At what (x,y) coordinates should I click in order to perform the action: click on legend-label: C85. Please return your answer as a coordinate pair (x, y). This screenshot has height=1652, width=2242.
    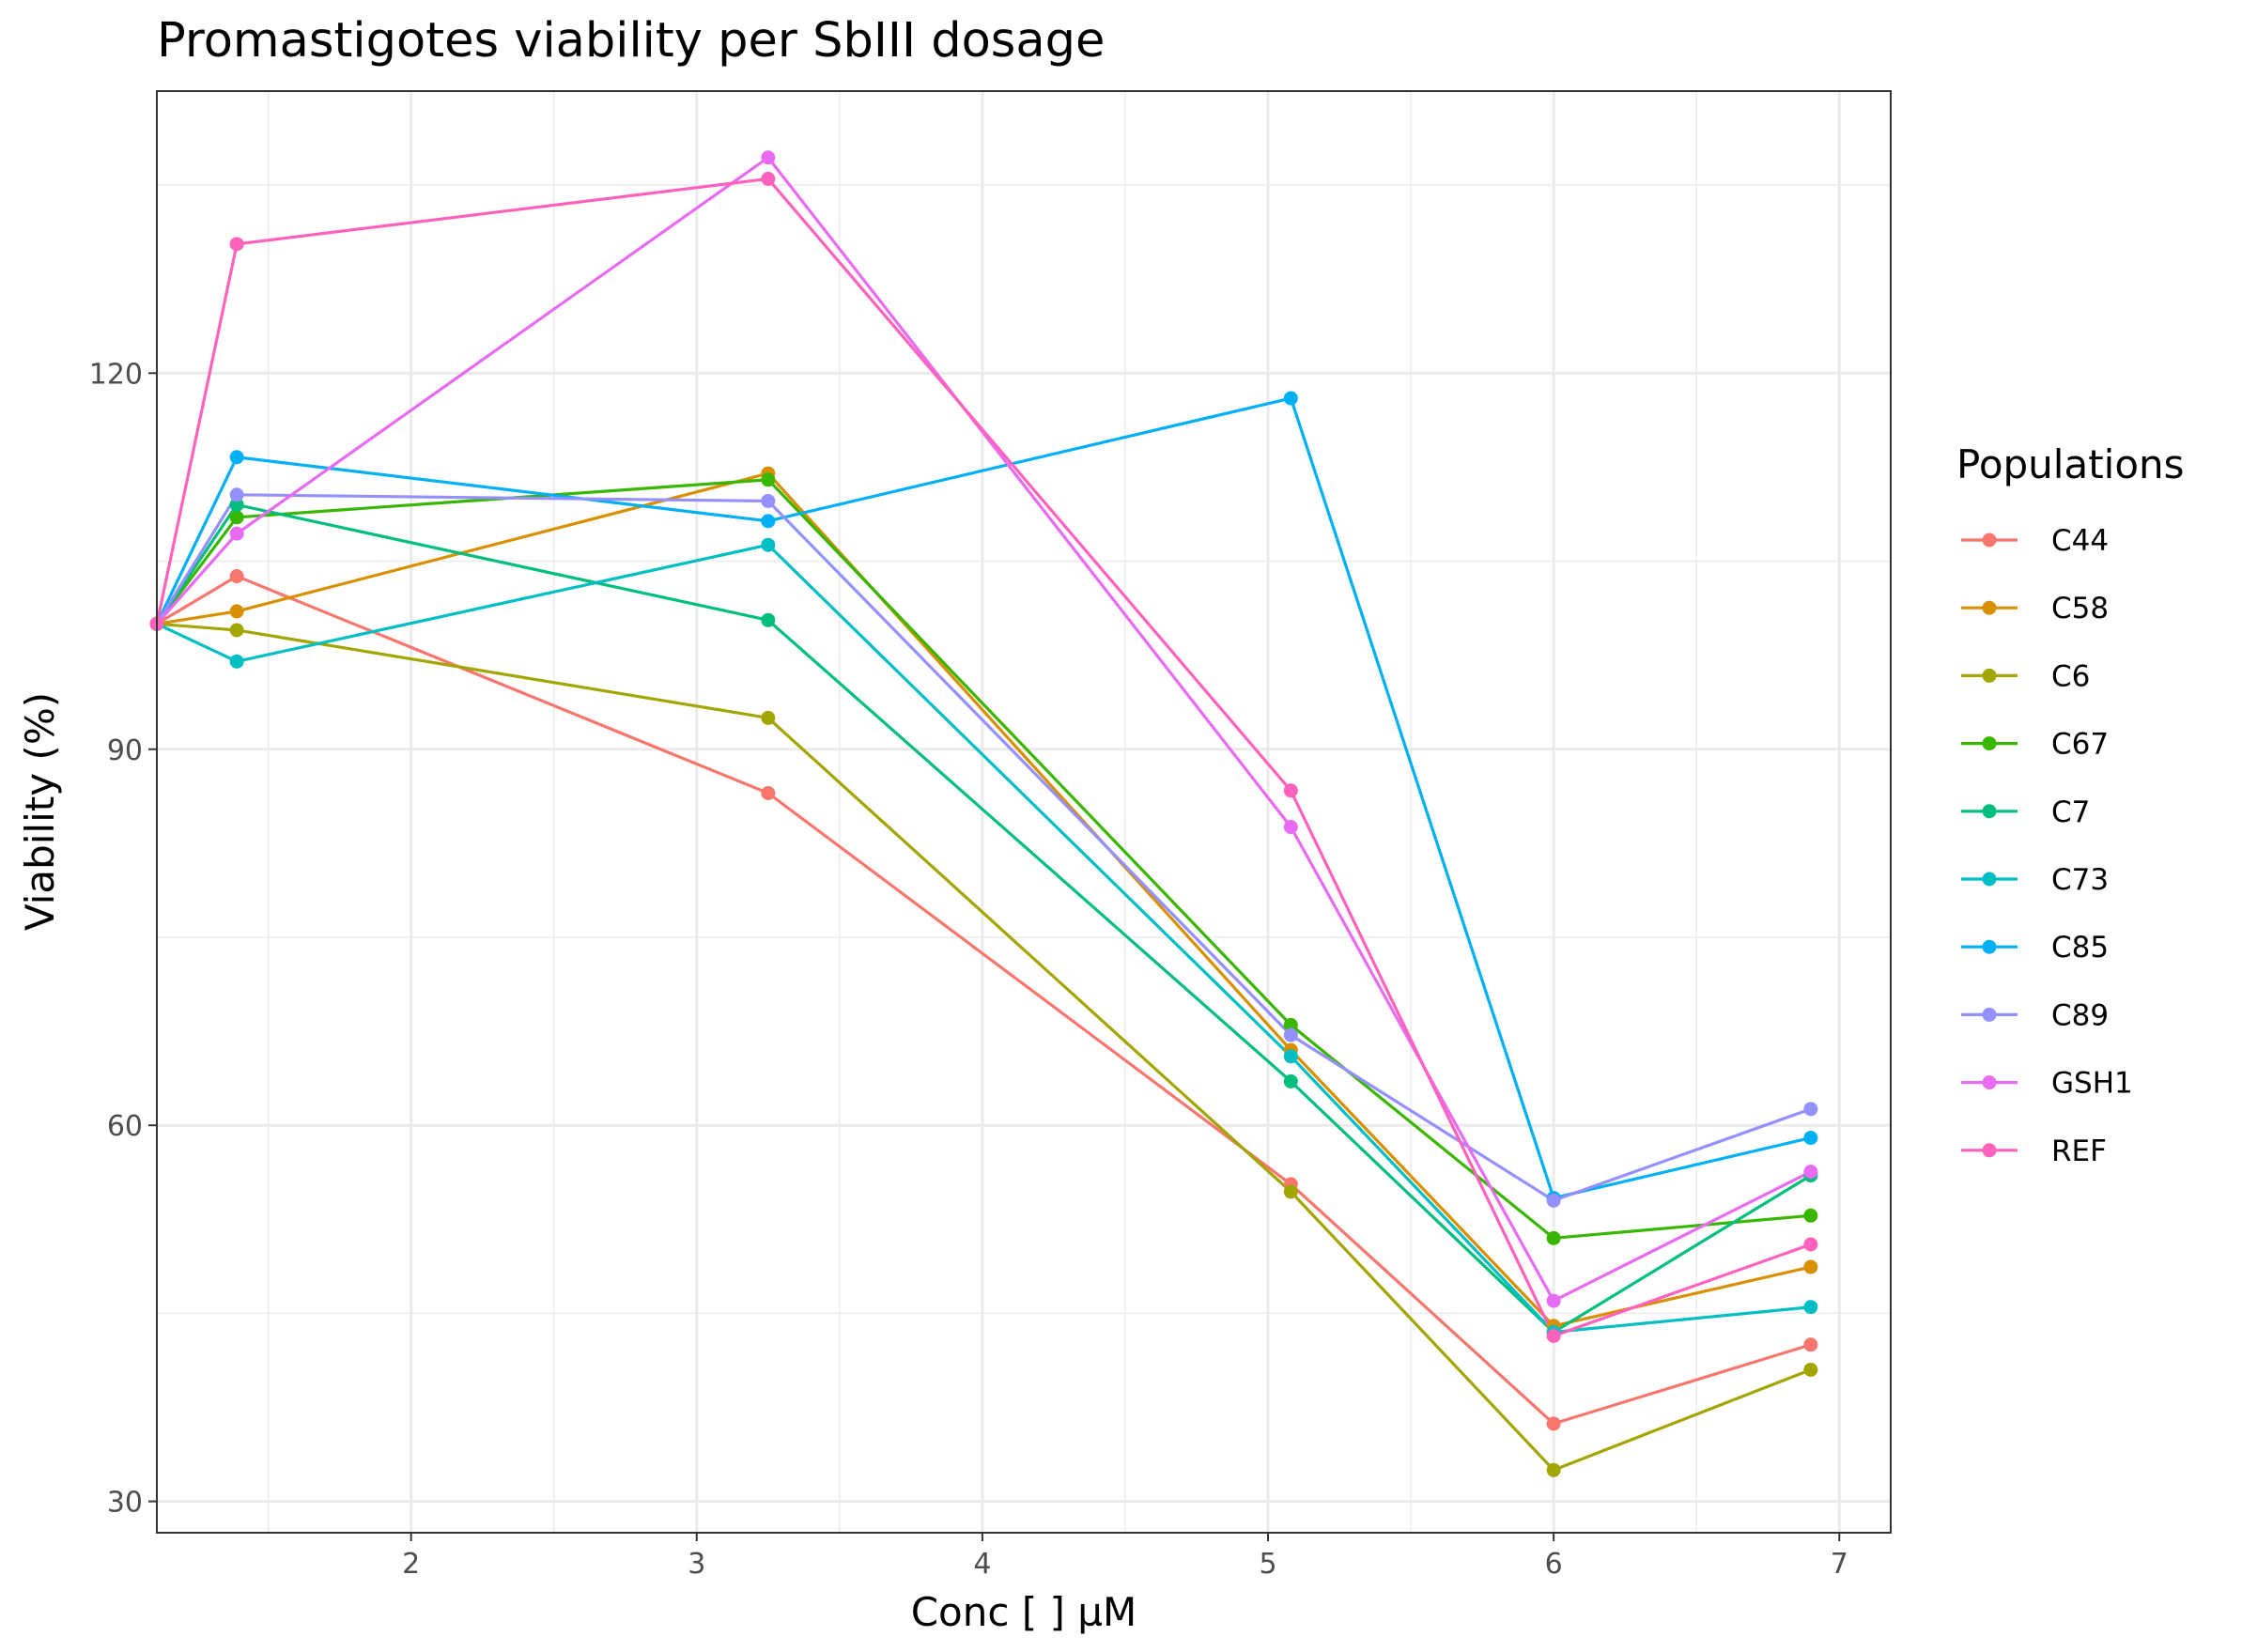
    Looking at the image, I should click on (2080, 948).